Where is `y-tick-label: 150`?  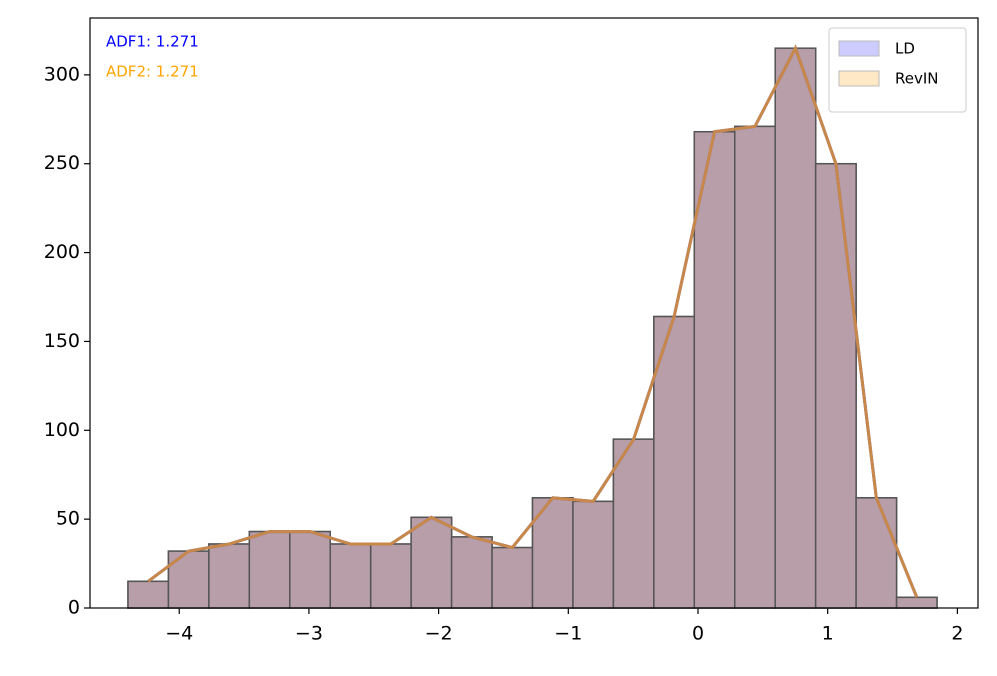
y-tick-label: 150 is located at coordinates (62, 341).